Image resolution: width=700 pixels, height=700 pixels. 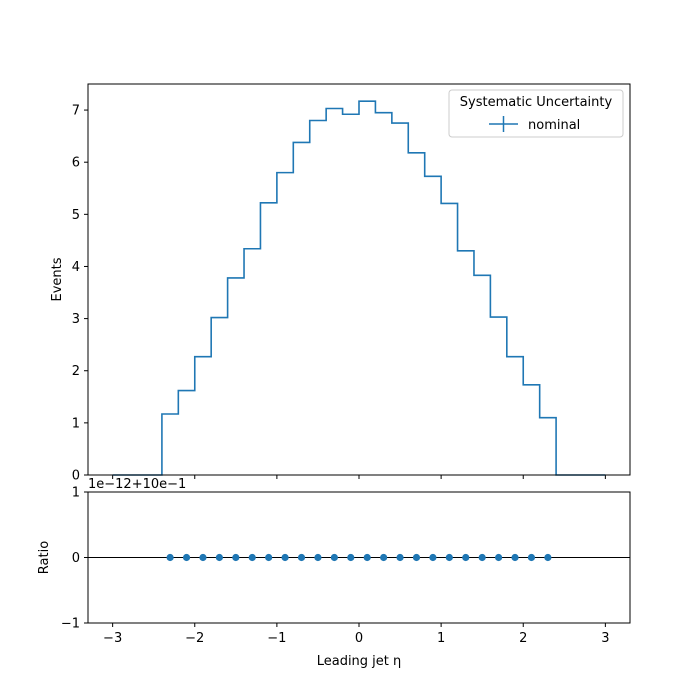 What do you see at coordinates (359, 477) in the screenshot?
I see `main-x-ticks` at bounding box center [359, 477].